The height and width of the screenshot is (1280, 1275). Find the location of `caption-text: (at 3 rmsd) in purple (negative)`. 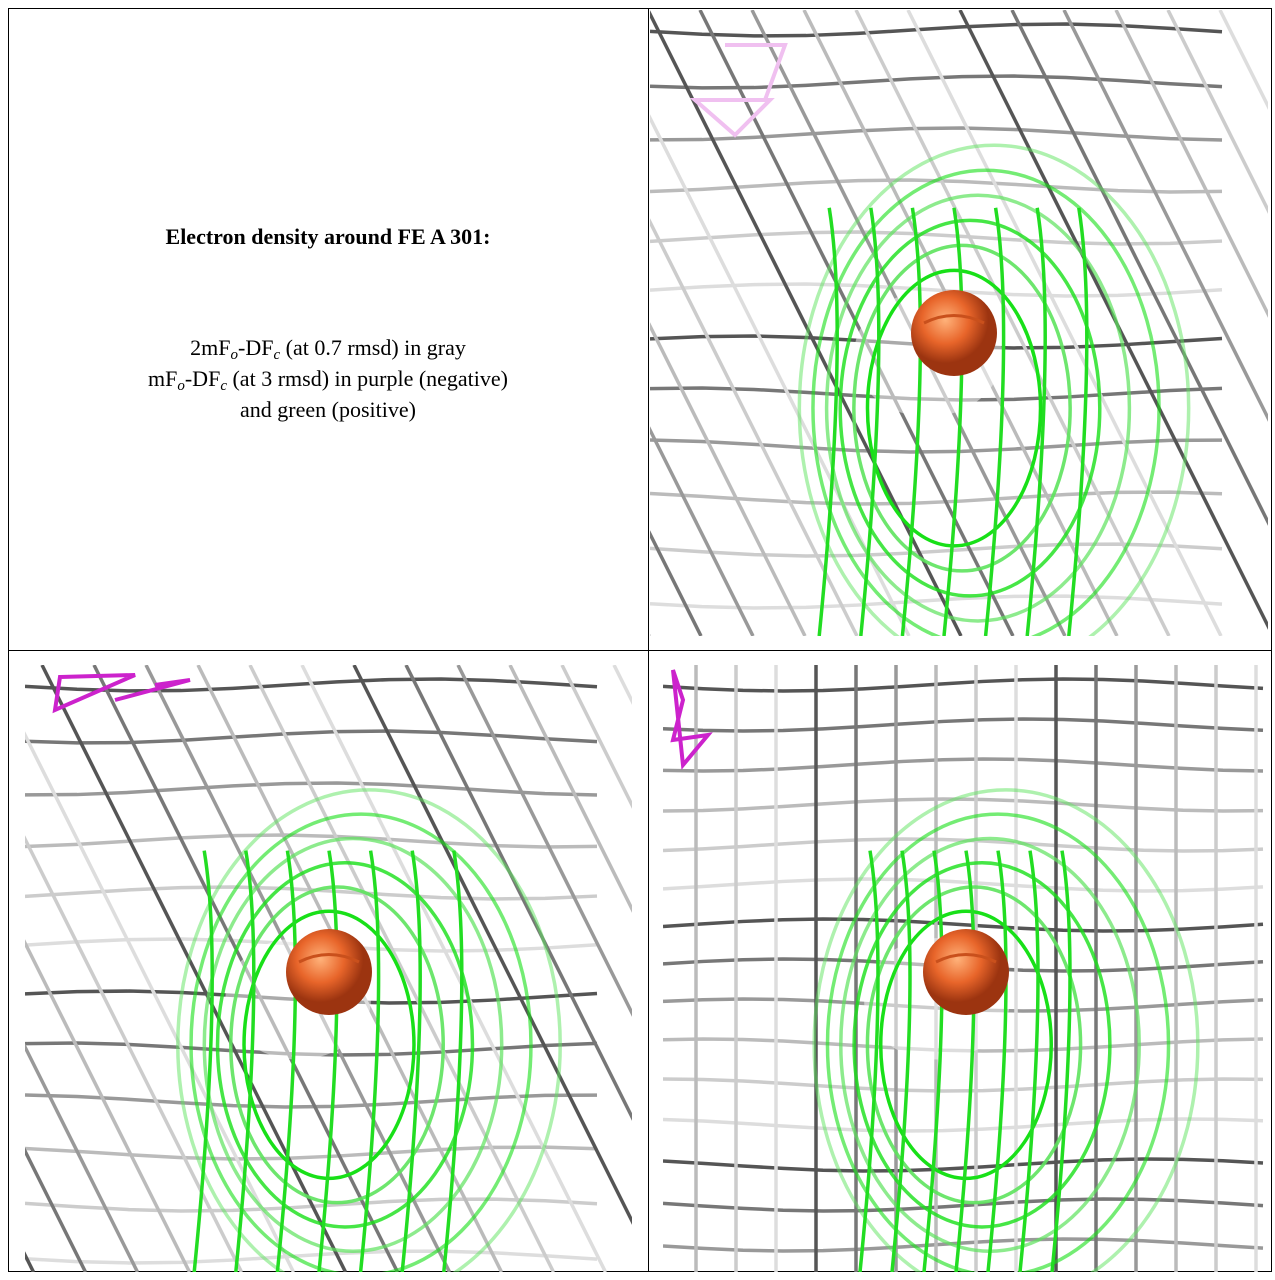

caption-text: (at 3 rmsd) in purple (negative) is located at coordinates (367, 378).